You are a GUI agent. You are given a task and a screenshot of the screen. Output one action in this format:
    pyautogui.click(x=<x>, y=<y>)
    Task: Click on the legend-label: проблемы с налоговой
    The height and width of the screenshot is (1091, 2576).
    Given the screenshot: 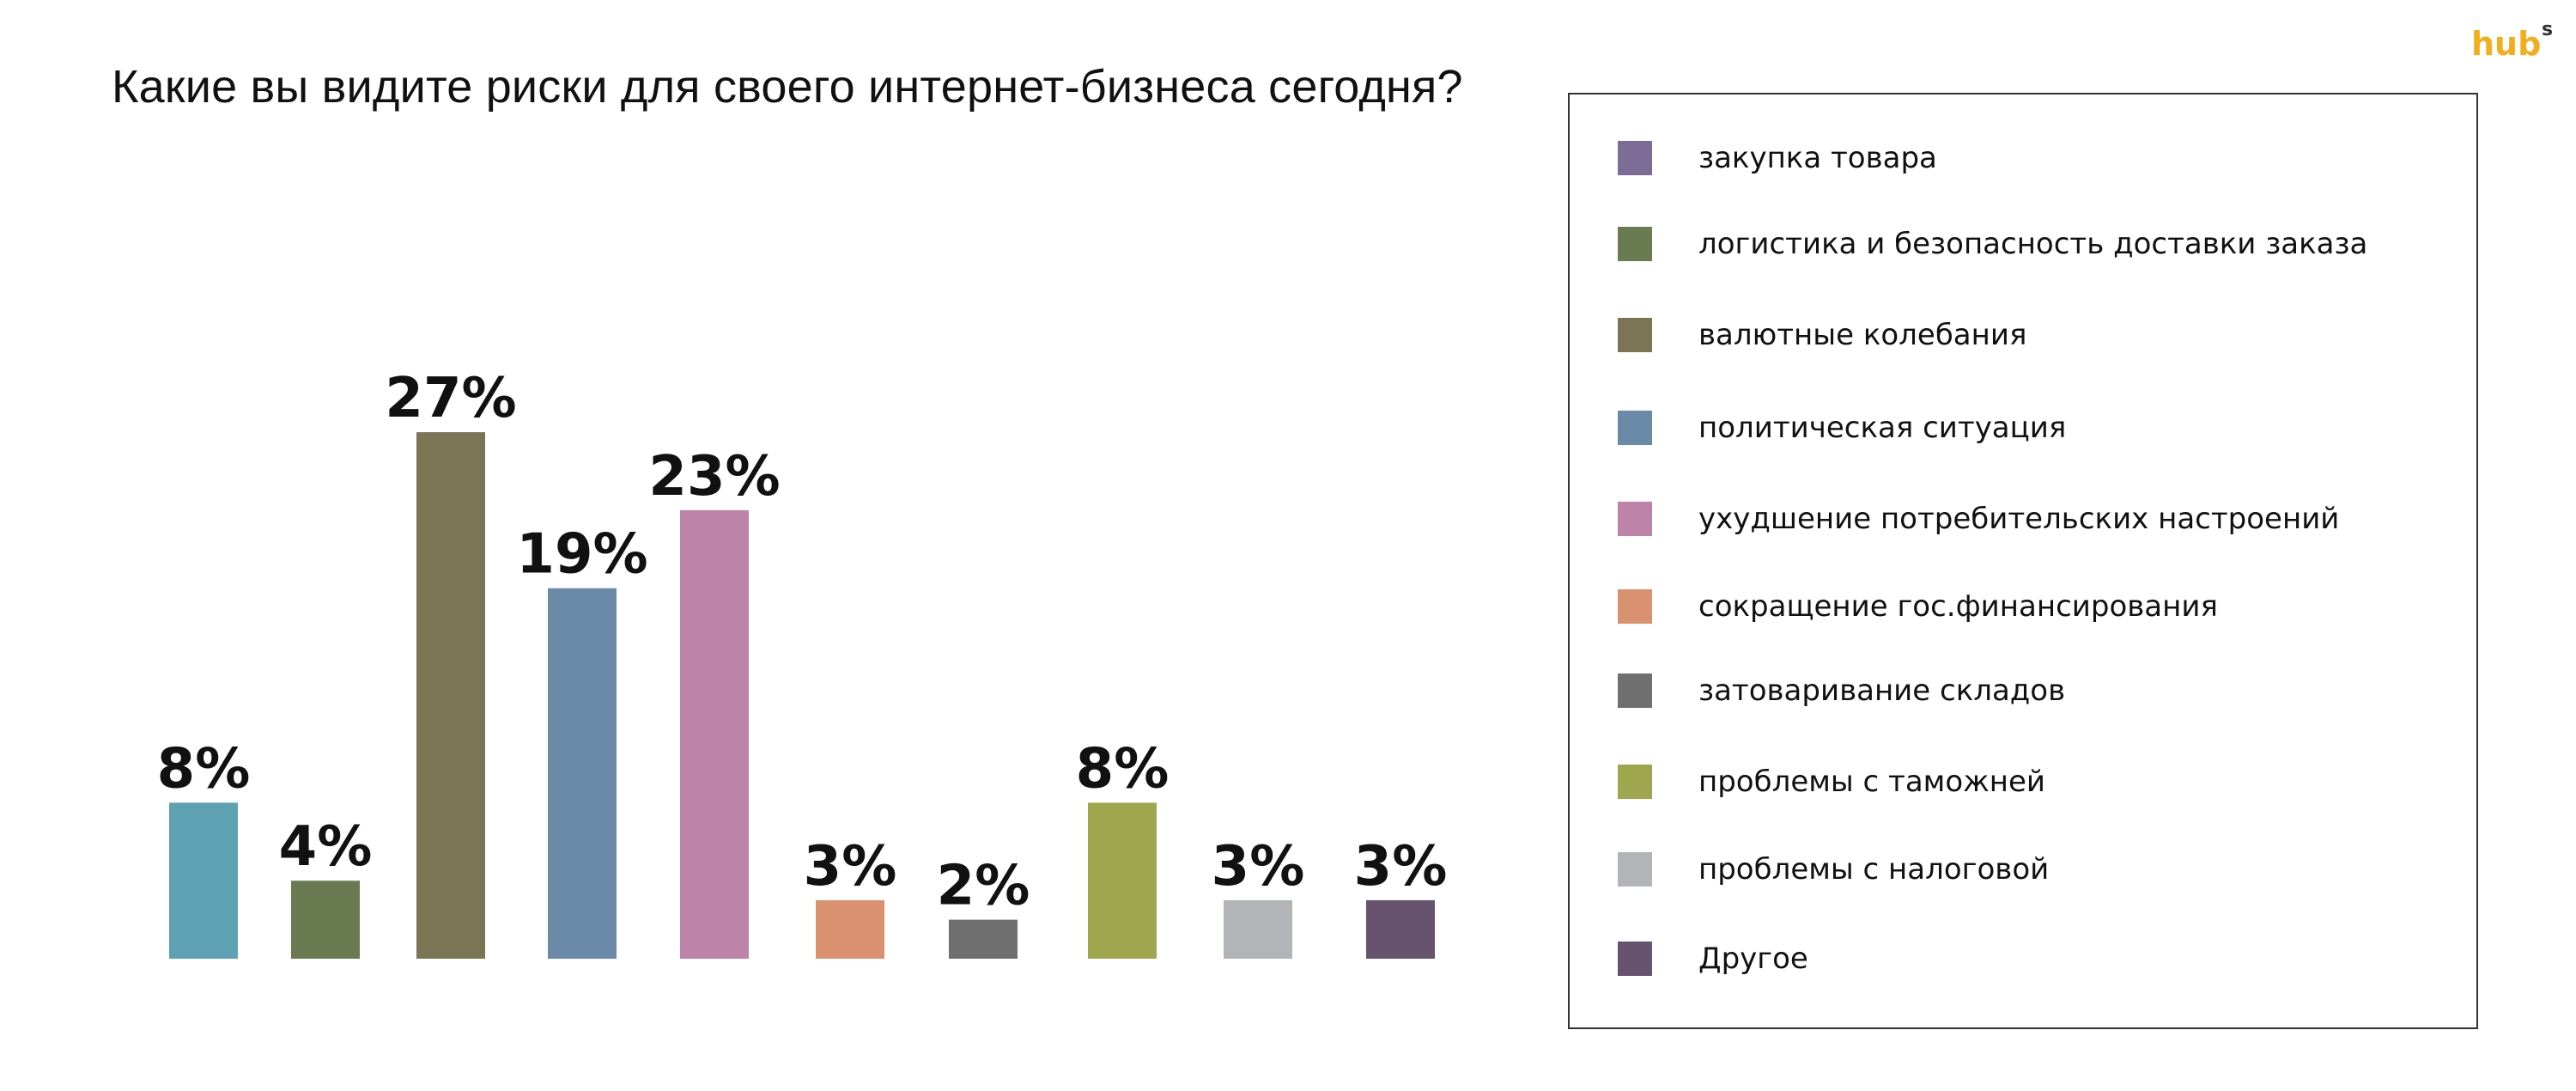 What is the action you would take?
    pyautogui.click(x=1874, y=869)
    